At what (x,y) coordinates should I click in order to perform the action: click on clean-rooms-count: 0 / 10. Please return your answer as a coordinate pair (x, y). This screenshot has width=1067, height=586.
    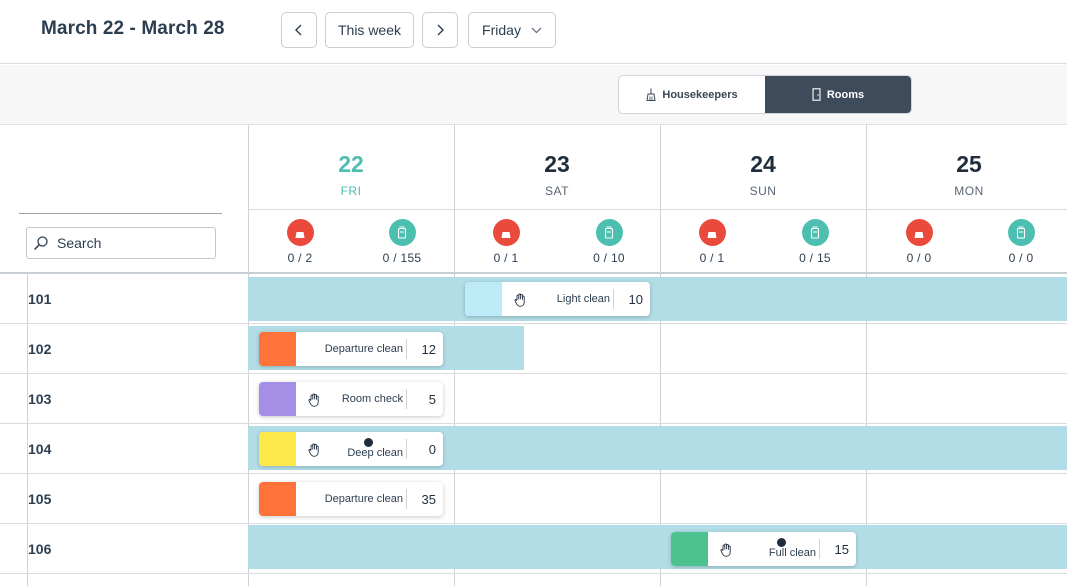
    Looking at the image, I should click on (609, 258).